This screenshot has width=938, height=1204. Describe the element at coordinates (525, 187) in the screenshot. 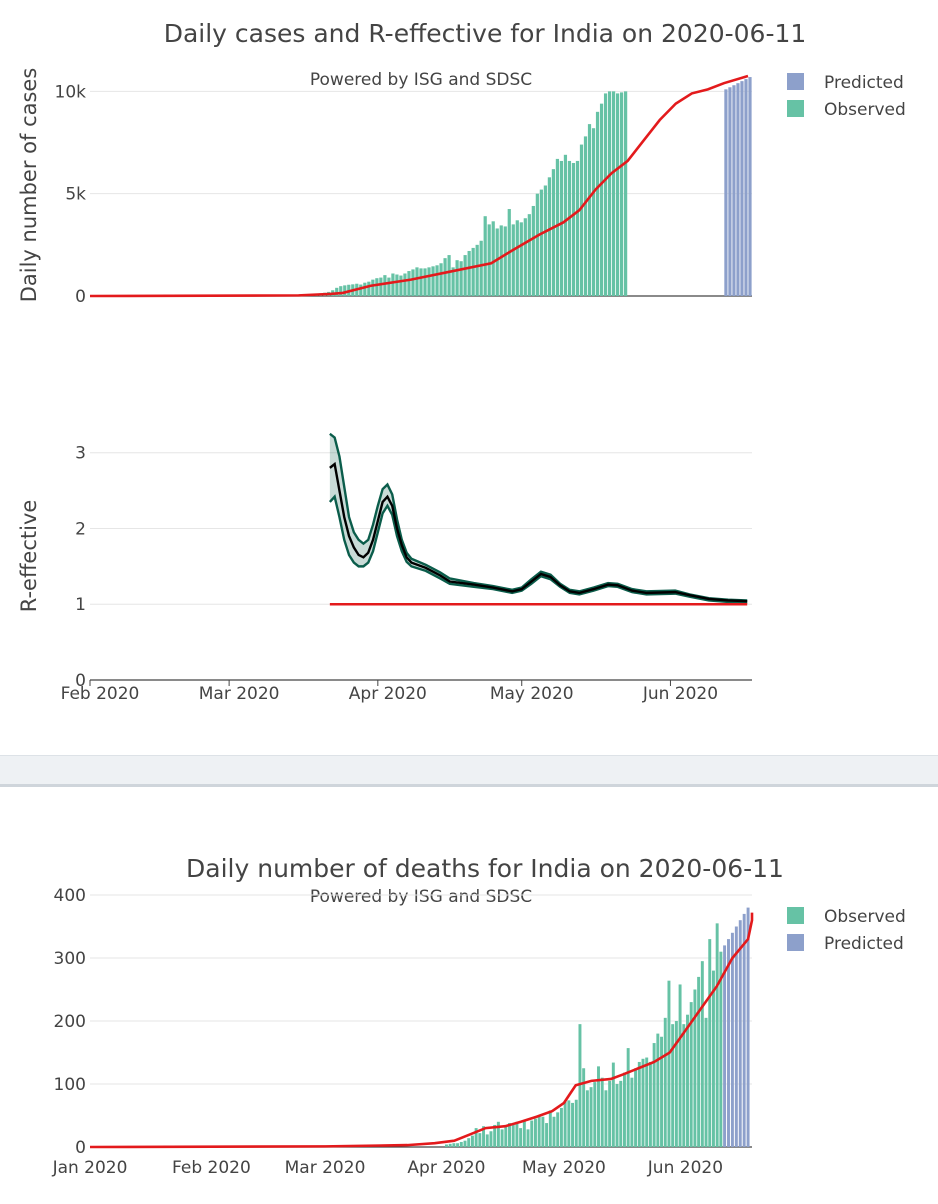

I see `cases-bars` at that location.